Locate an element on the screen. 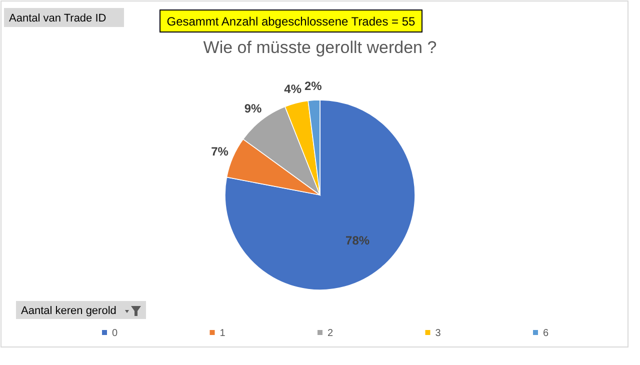  data-label: 7% is located at coordinates (220, 151).